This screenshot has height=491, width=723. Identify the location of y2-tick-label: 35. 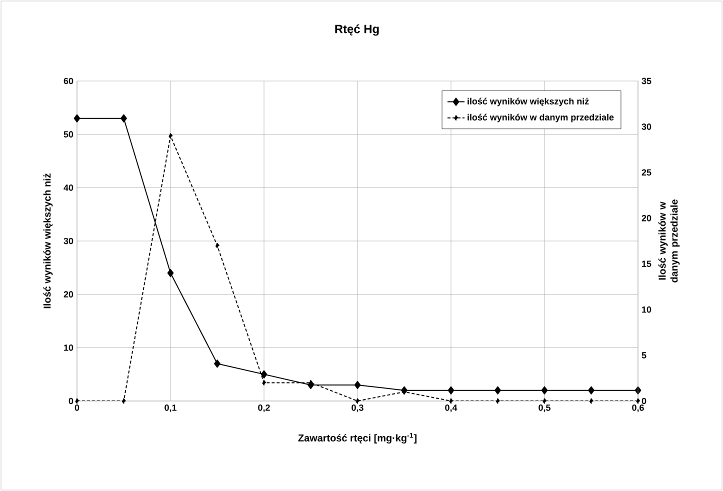
(647, 81).